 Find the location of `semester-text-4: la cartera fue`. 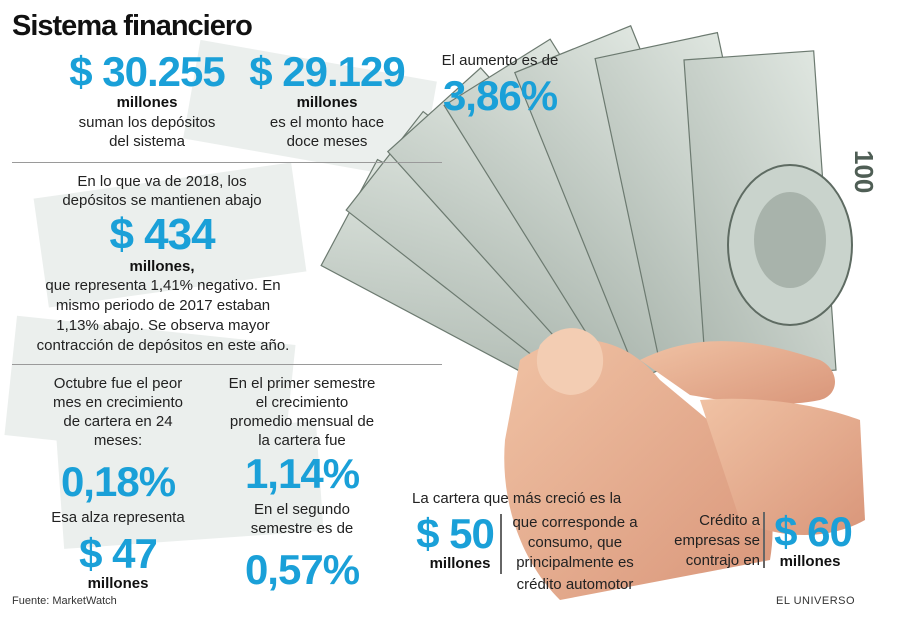

semester-text-4: la cartera fue is located at coordinates (302, 440).